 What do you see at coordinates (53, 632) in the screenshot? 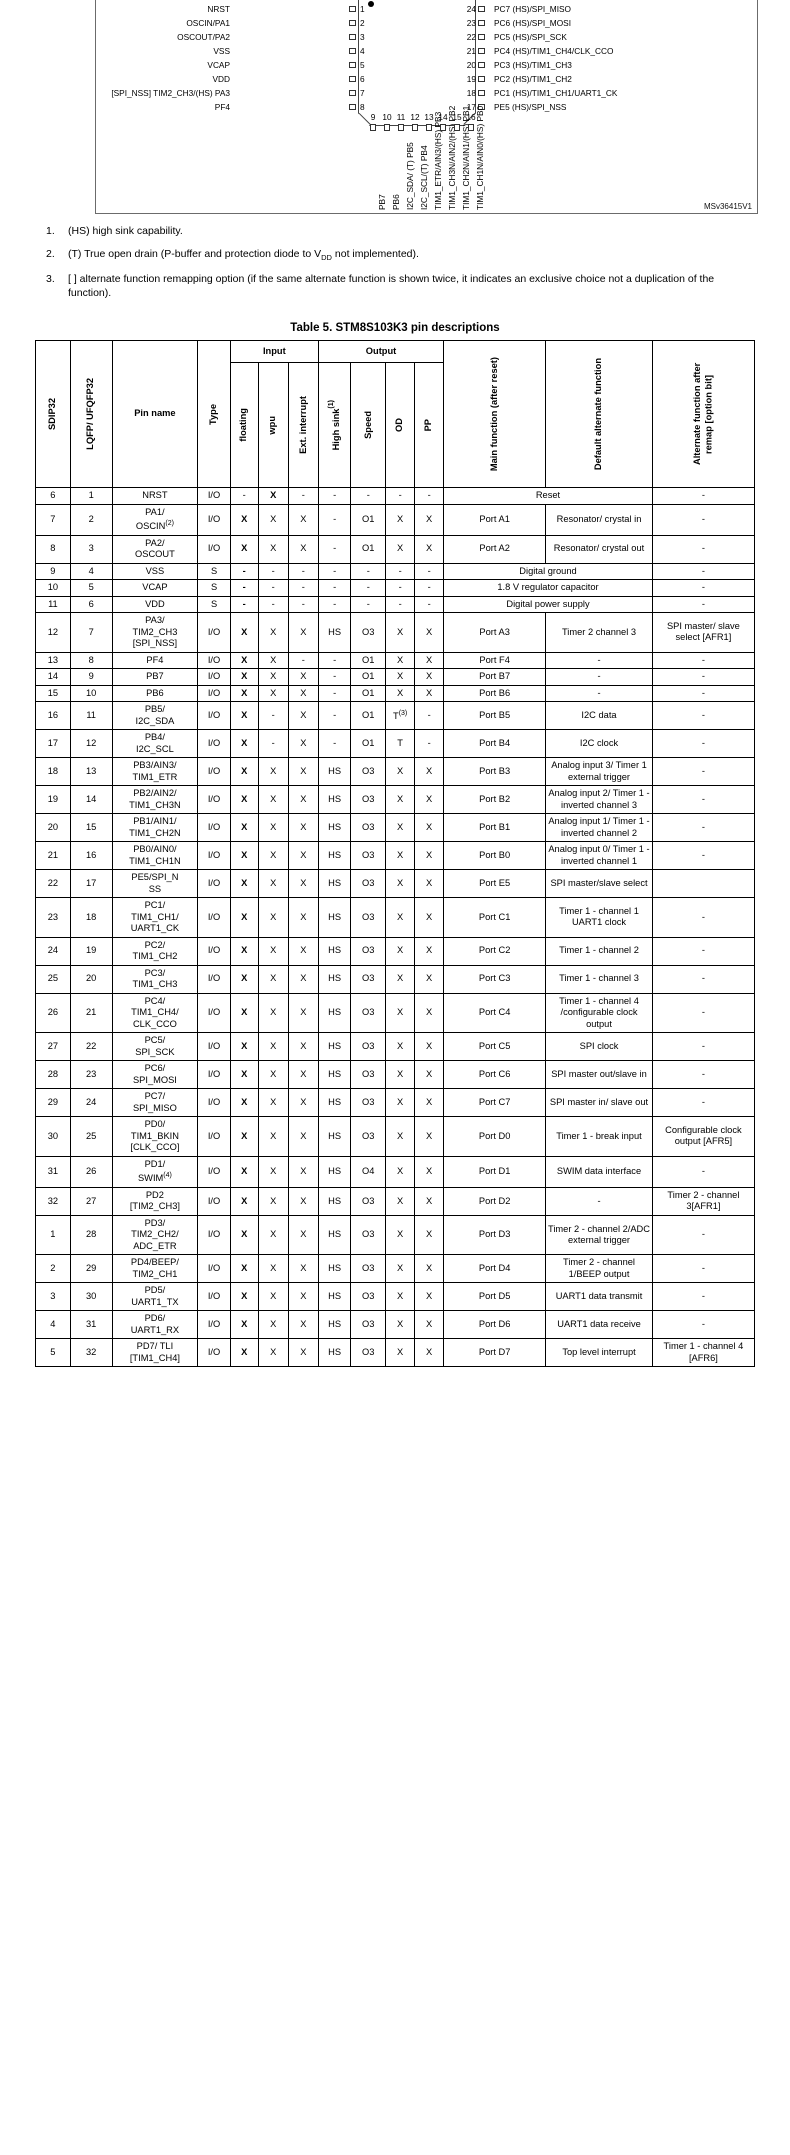
I see `cell-sdip32: 12` at bounding box center [53, 632].